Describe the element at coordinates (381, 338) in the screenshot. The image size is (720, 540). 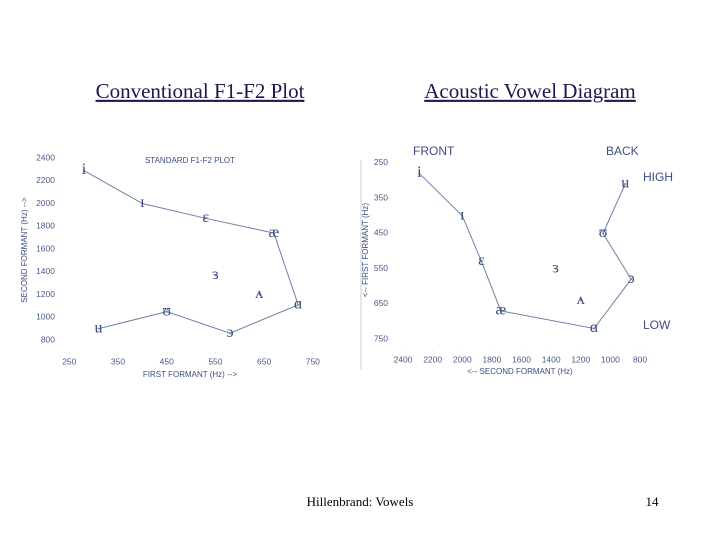
I see `y-tick-label: 750` at that location.